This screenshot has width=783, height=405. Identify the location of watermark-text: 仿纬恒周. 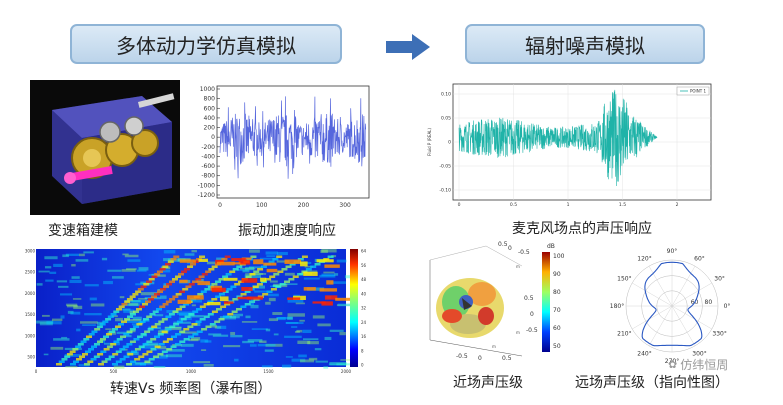
(704, 365).